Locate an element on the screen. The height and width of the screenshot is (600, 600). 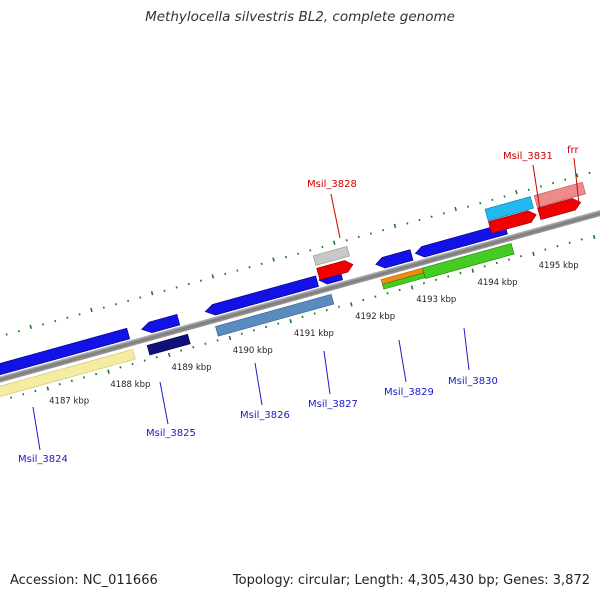
gene-Msil_3830-feature is located at coordinates (468, 261).